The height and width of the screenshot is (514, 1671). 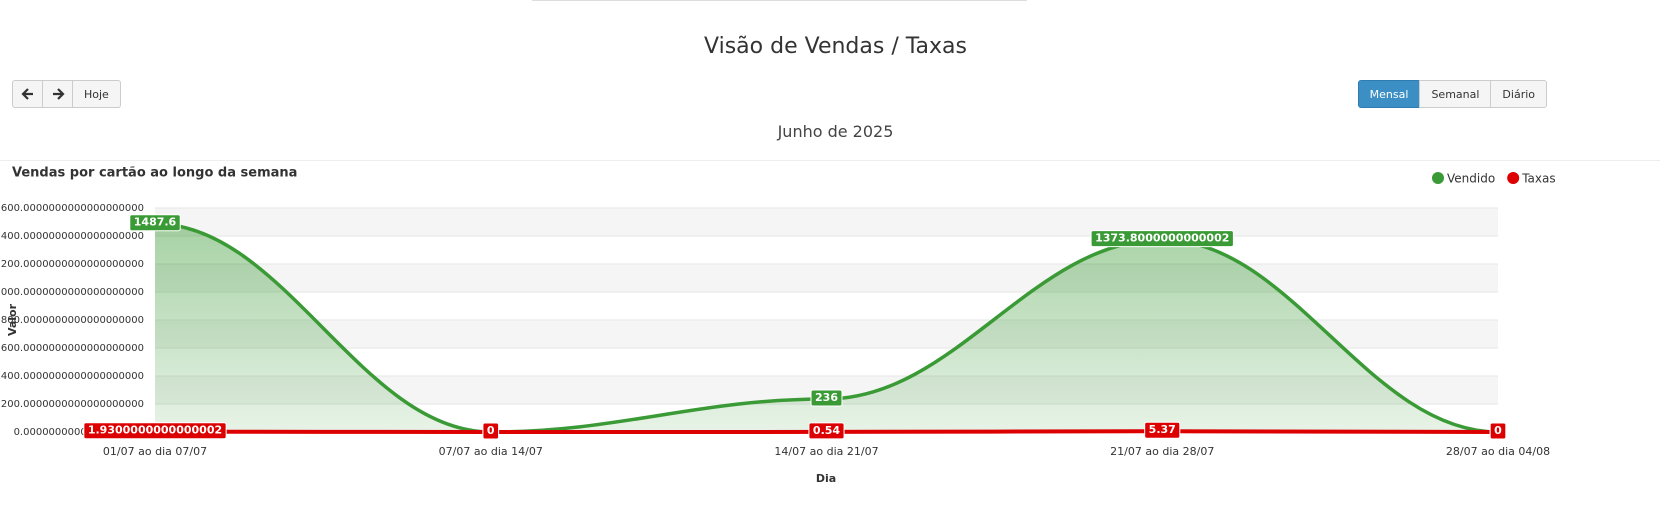 What do you see at coordinates (835, 46) in the screenshot?
I see `page-title: Visão de Vendas / Taxas` at bounding box center [835, 46].